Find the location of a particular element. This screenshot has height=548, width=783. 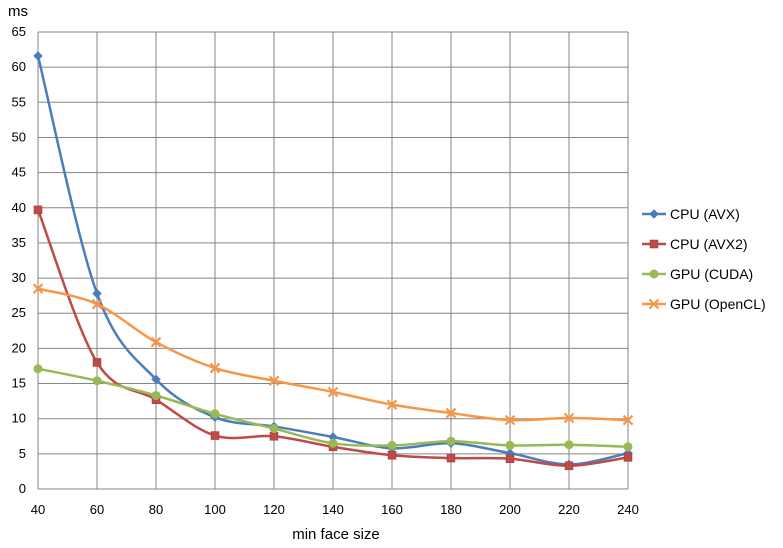

x-tick-label: 40 is located at coordinates (38, 509).